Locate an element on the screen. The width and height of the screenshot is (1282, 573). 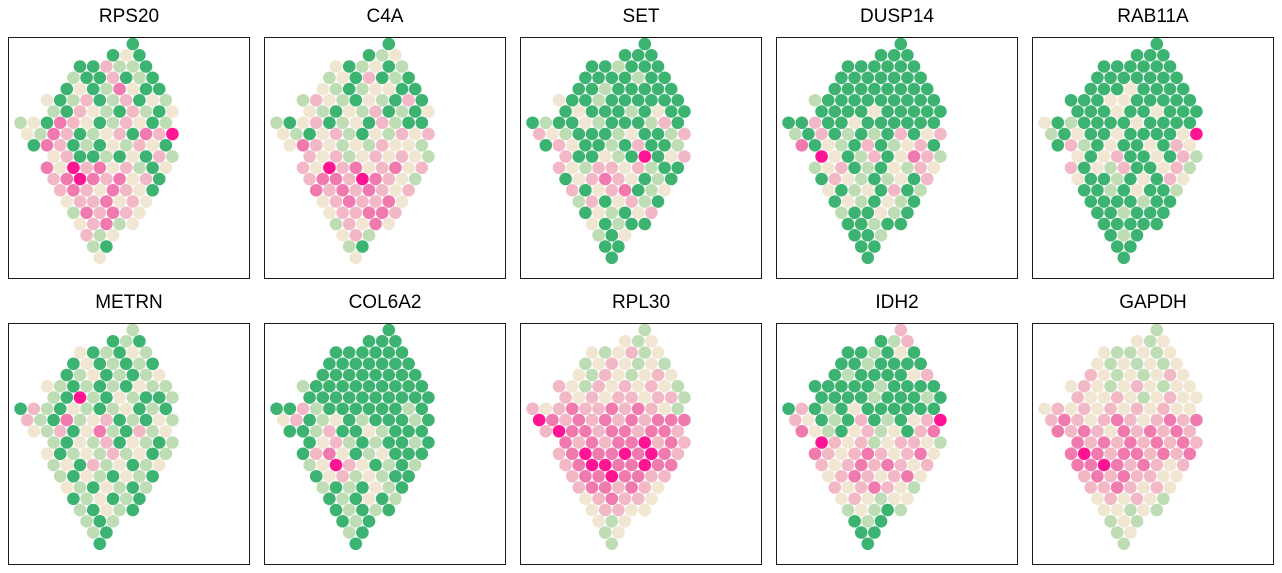
panel-title: IDH2 is located at coordinates (897, 302).